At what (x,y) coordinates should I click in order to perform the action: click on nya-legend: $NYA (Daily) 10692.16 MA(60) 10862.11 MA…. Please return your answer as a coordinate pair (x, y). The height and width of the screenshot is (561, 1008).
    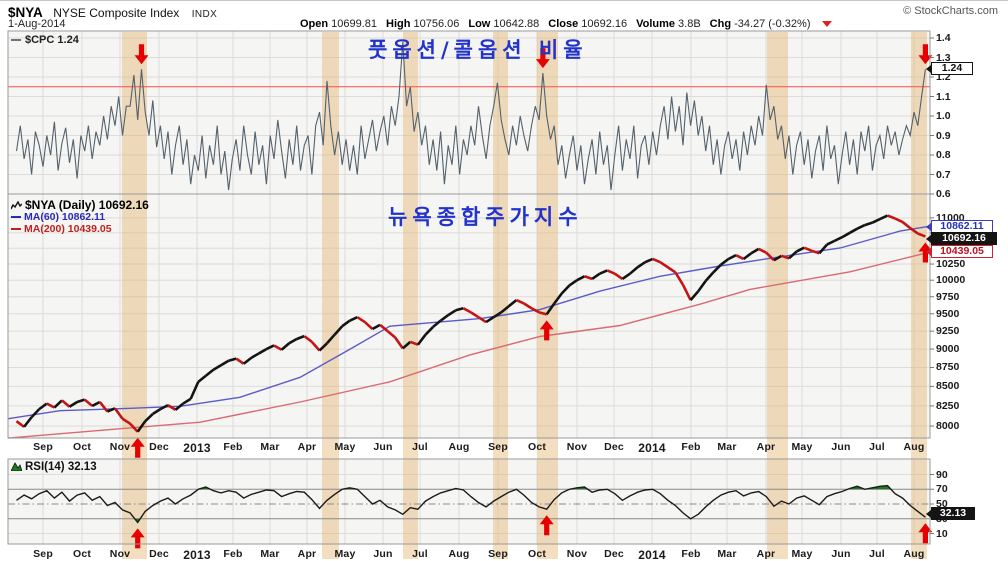
    Looking at the image, I should click on (80, 217).